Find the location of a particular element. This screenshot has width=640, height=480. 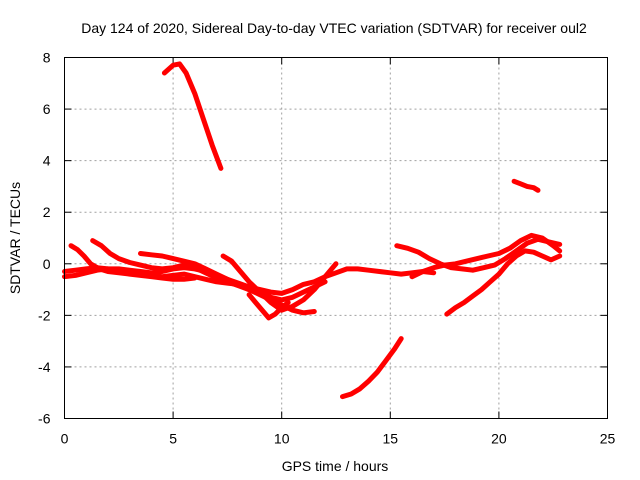

x-tick-label: 20 is located at coordinates (499, 439).